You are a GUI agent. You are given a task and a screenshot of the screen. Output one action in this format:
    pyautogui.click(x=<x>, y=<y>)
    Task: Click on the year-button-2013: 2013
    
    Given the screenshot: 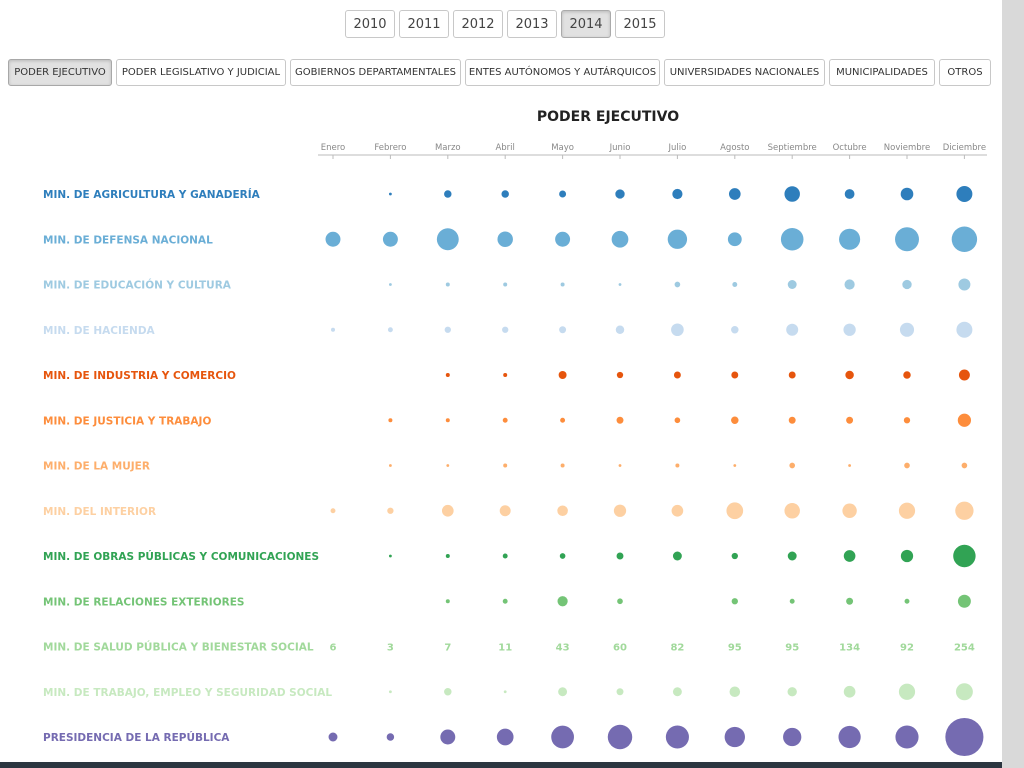 What is the action you would take?
    pyautogui.click(x=532, y=24)
    